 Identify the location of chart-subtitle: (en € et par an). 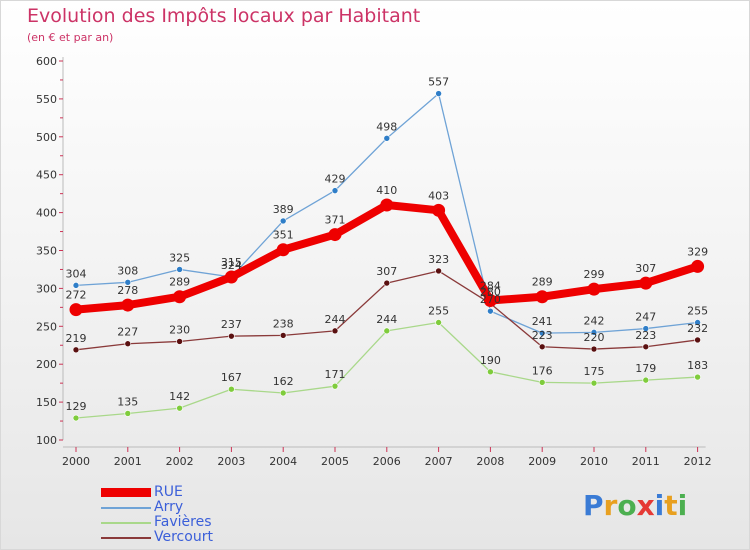
(70, 37).